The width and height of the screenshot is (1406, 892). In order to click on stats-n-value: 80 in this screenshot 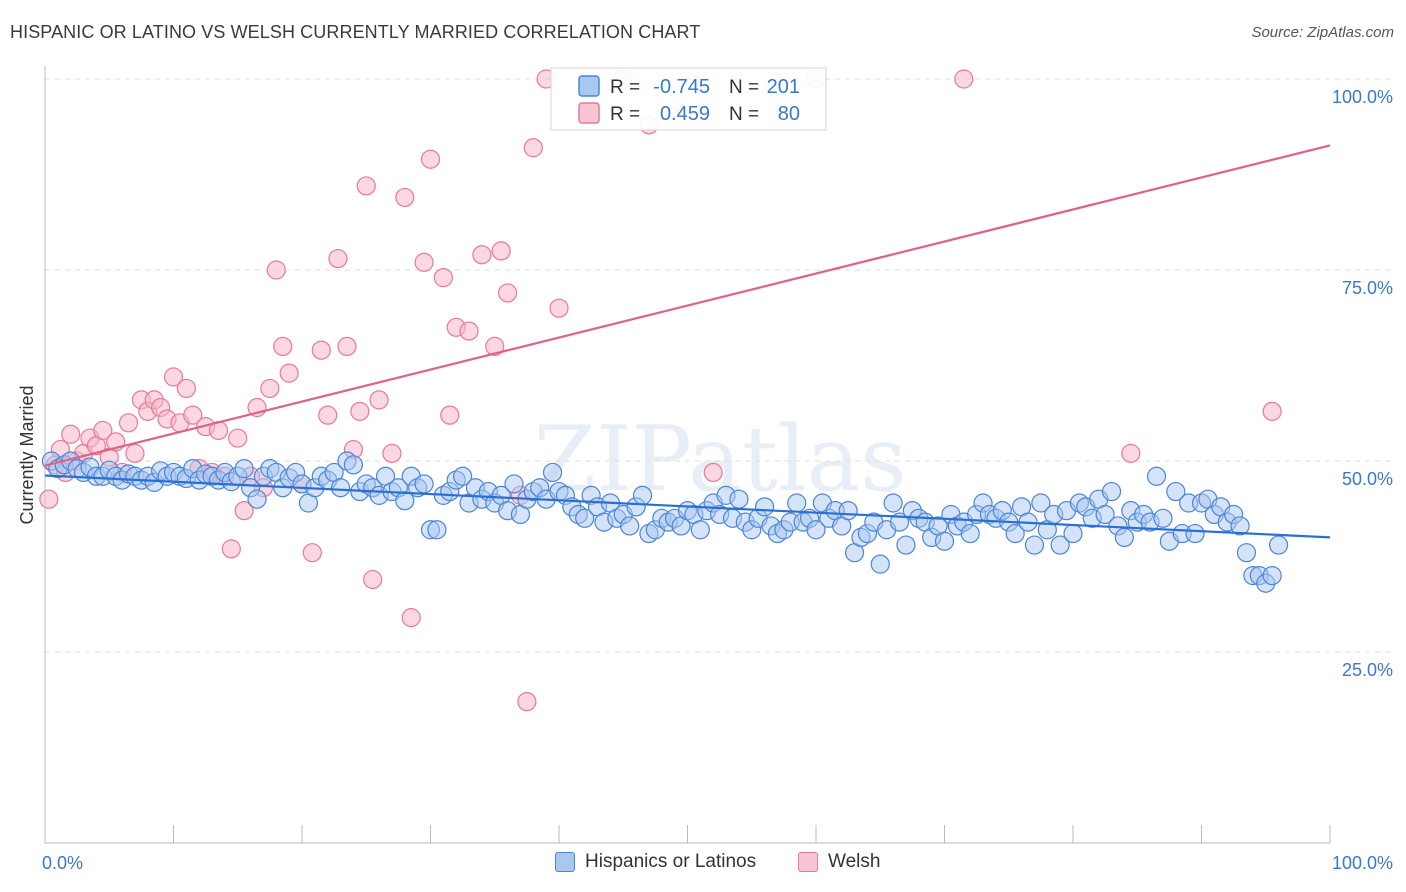, I will do `click(789, 114)`.